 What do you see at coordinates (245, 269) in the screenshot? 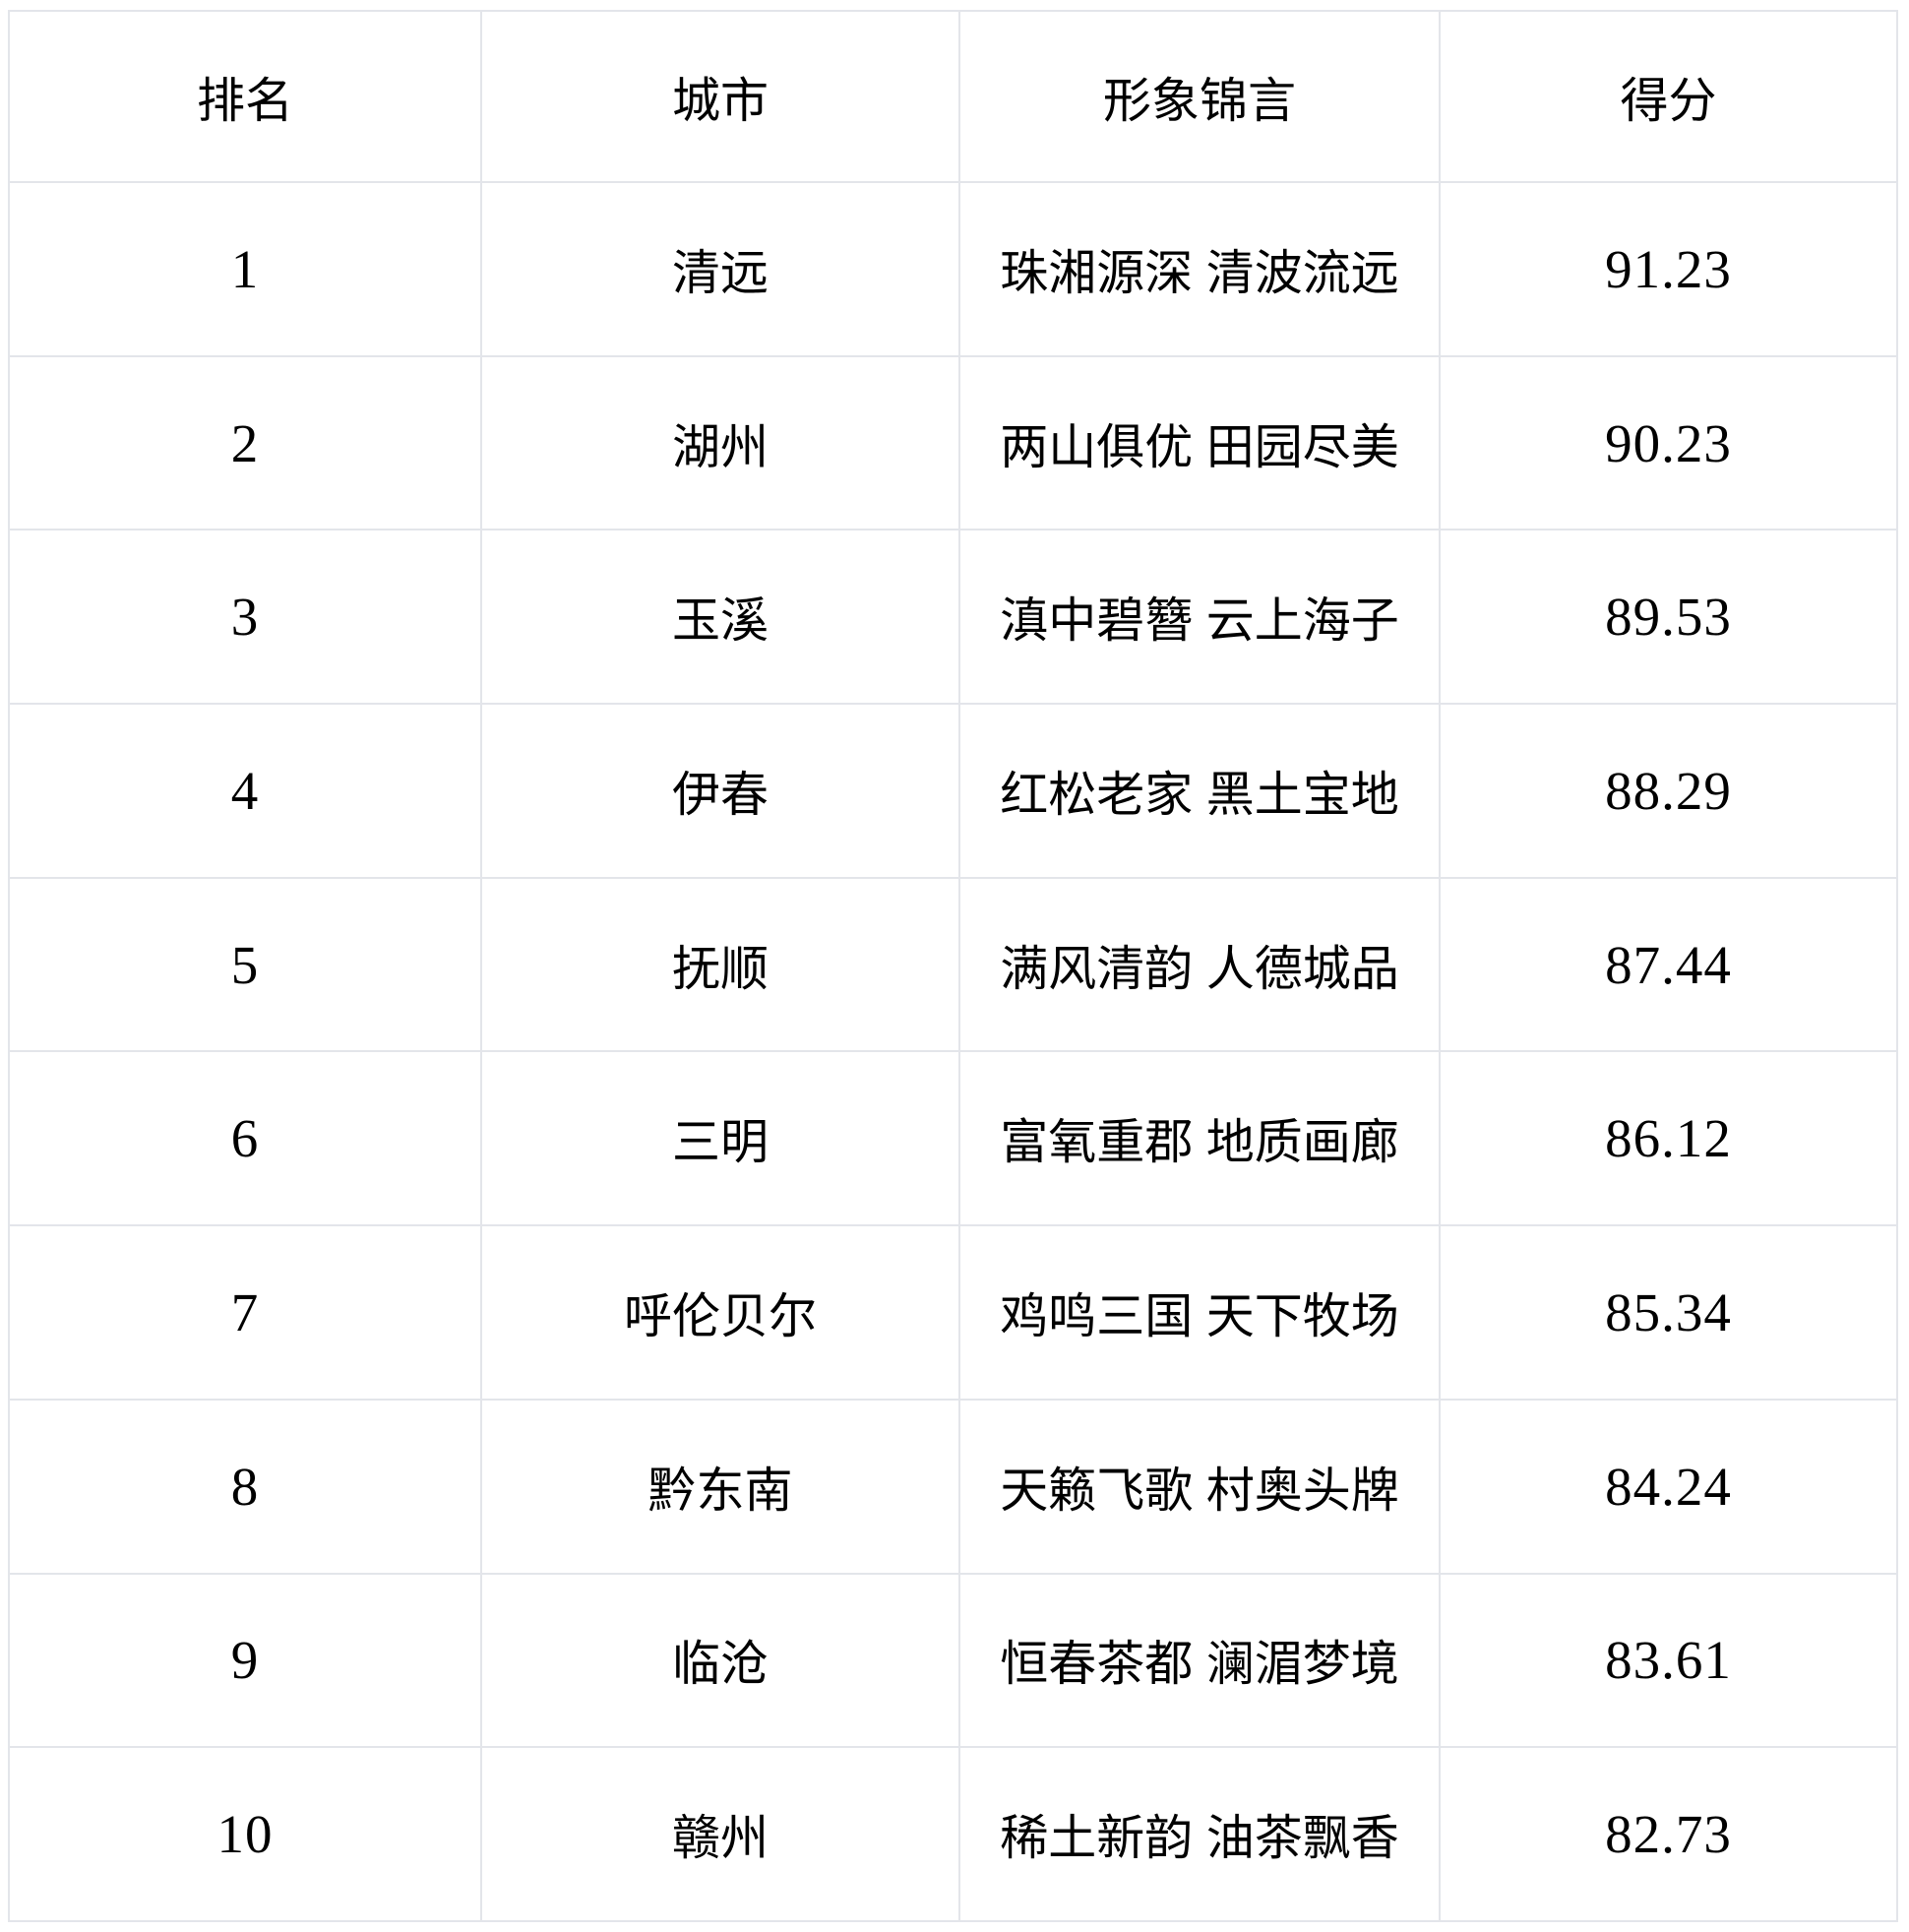
I see `cell-rank: 1` at bounding box center [245, 269].